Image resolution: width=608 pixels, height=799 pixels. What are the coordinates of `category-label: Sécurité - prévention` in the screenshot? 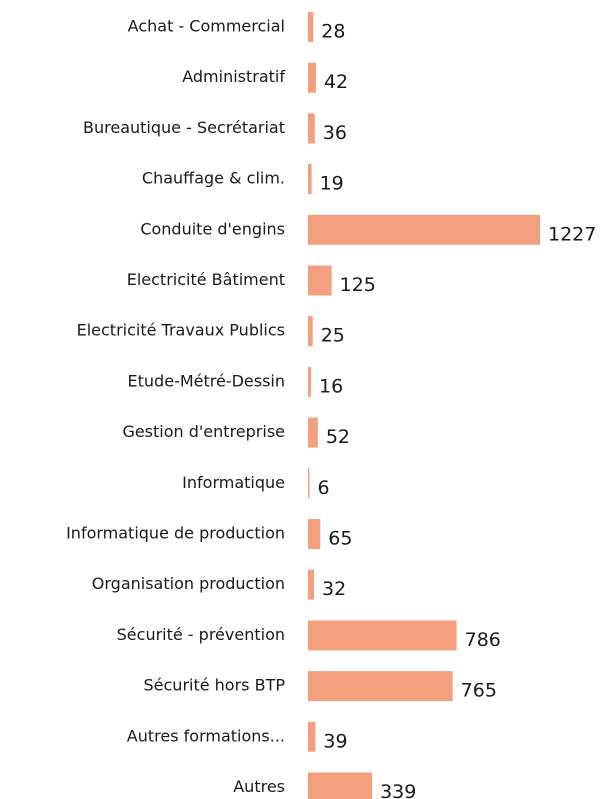 It's located at (201, 634).